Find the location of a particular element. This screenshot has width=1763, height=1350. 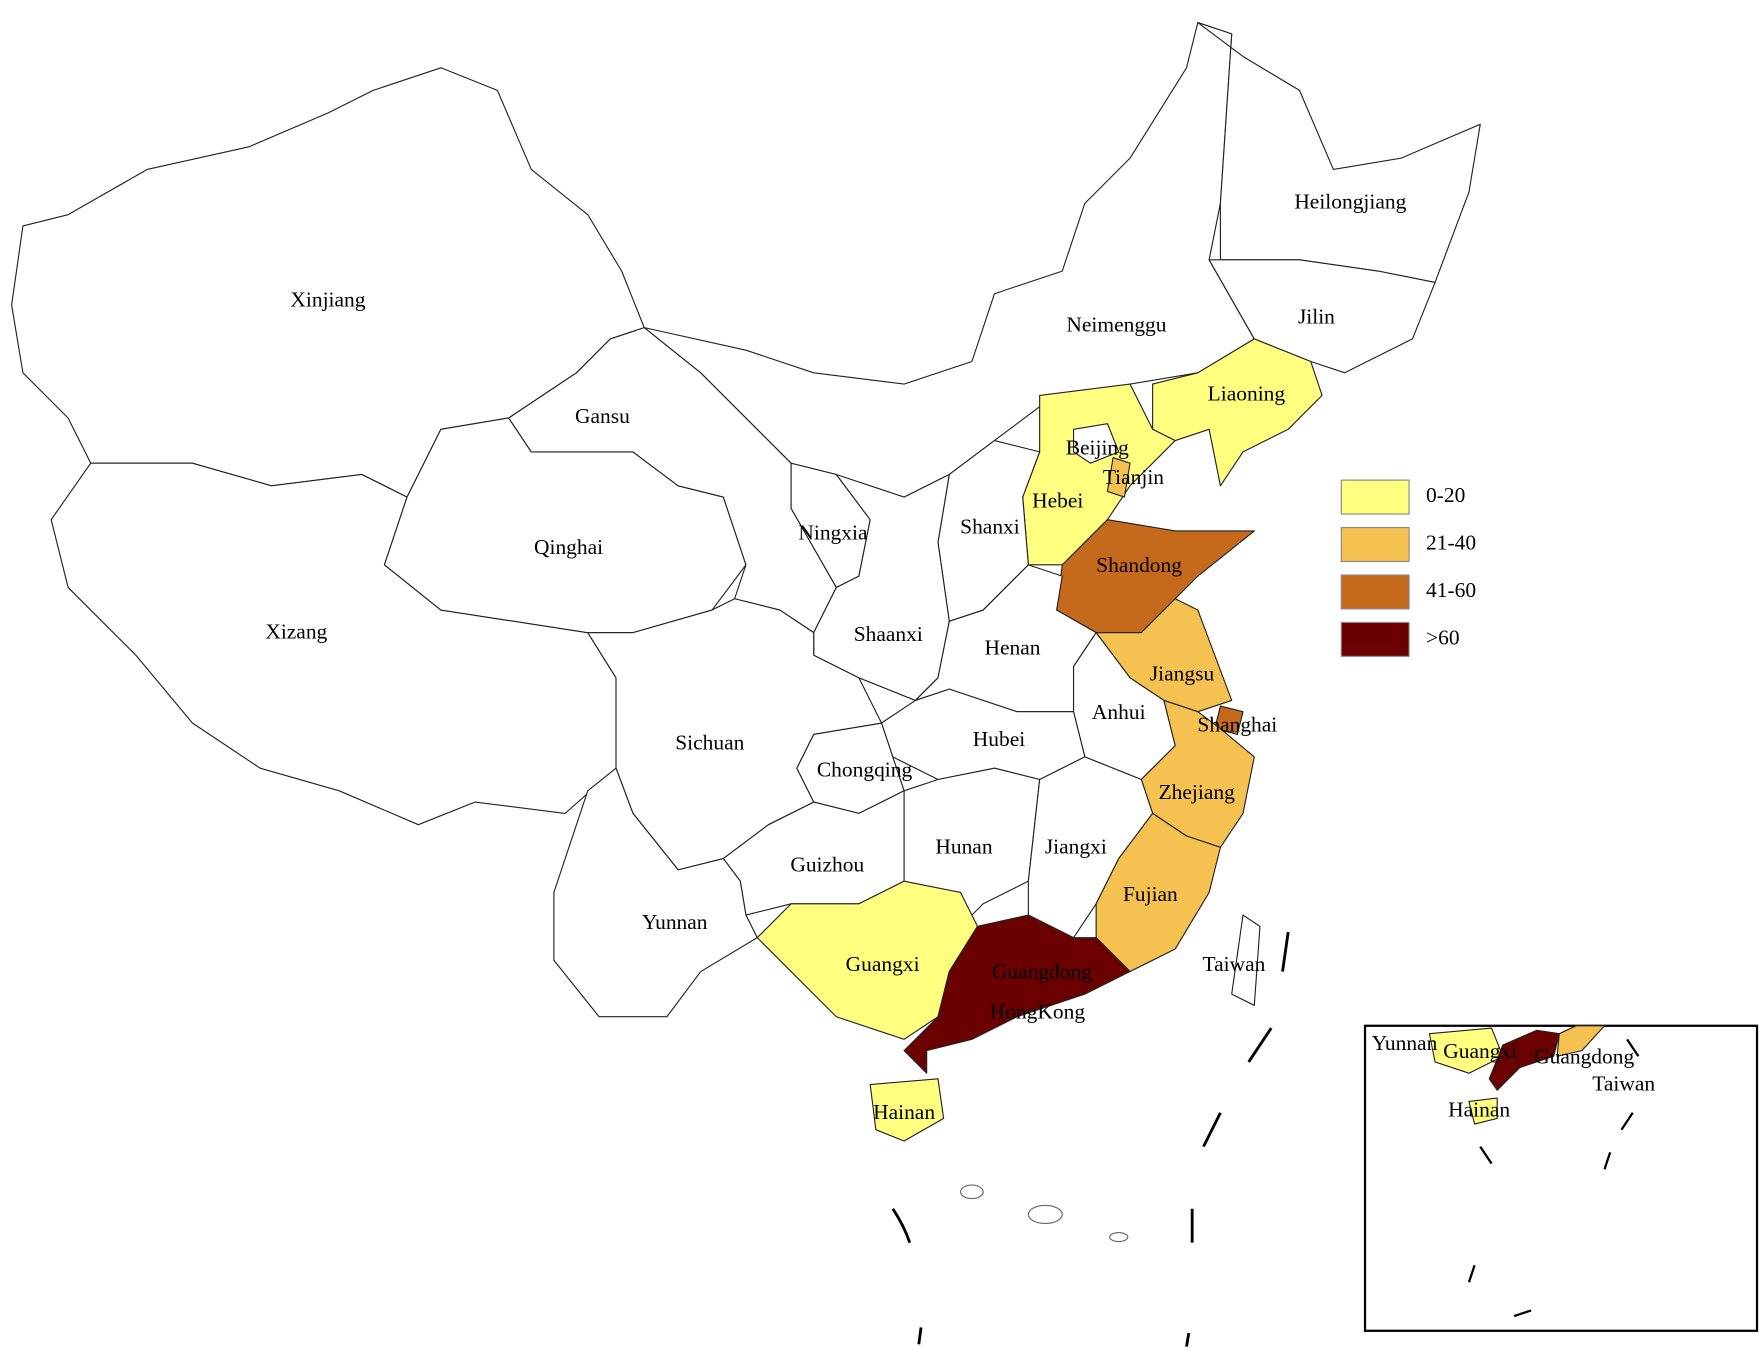

legend-label: 0-20 is located at coordinates (1445, 495).